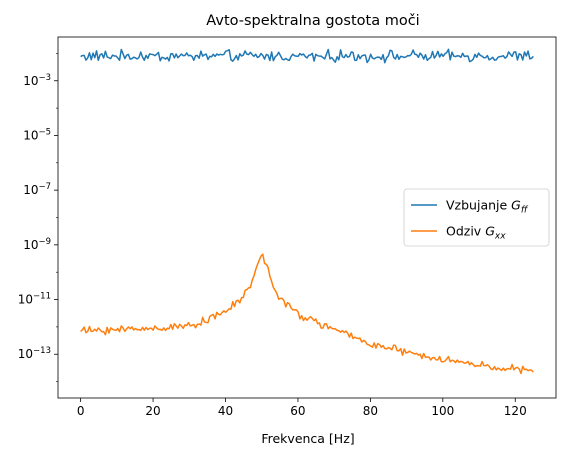  Describe the element at coordinates (312, 21) in the screenshot. I see `chart-title: Avto-spektralna gostota moči` at that location.